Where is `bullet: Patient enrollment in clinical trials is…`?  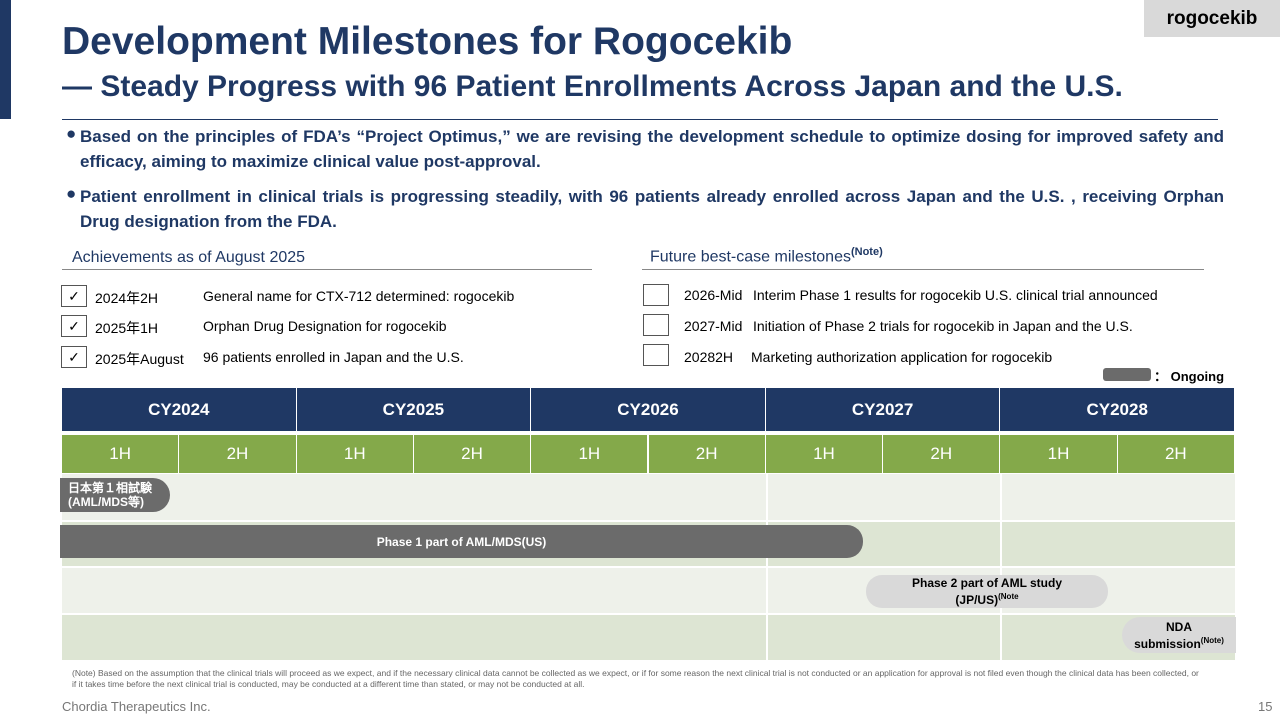
bullet: Patient enrollment in clinical trials is… is located at coordinates (652, 209).